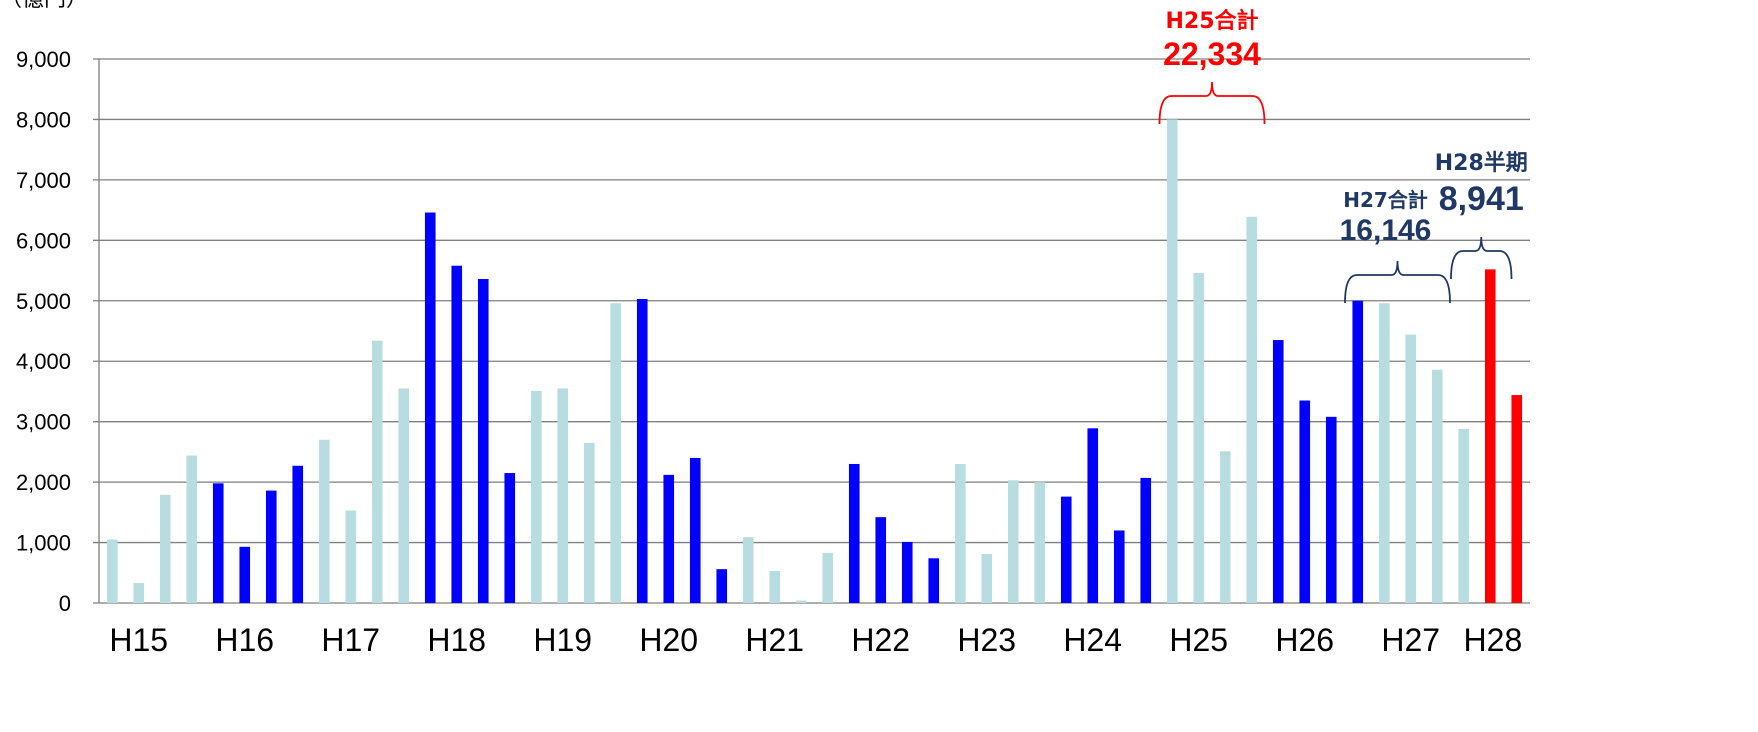 This screenshot has height=732, width=1758. I want to click on x-tick-label: H25, so click(1198, 640).